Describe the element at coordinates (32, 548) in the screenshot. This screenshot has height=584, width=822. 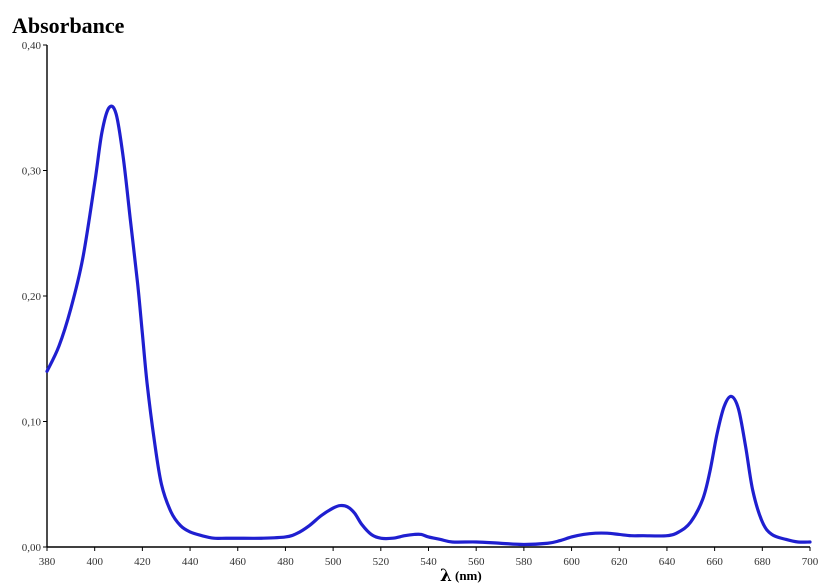
I see `y-tick-label: 0,00` at that location.